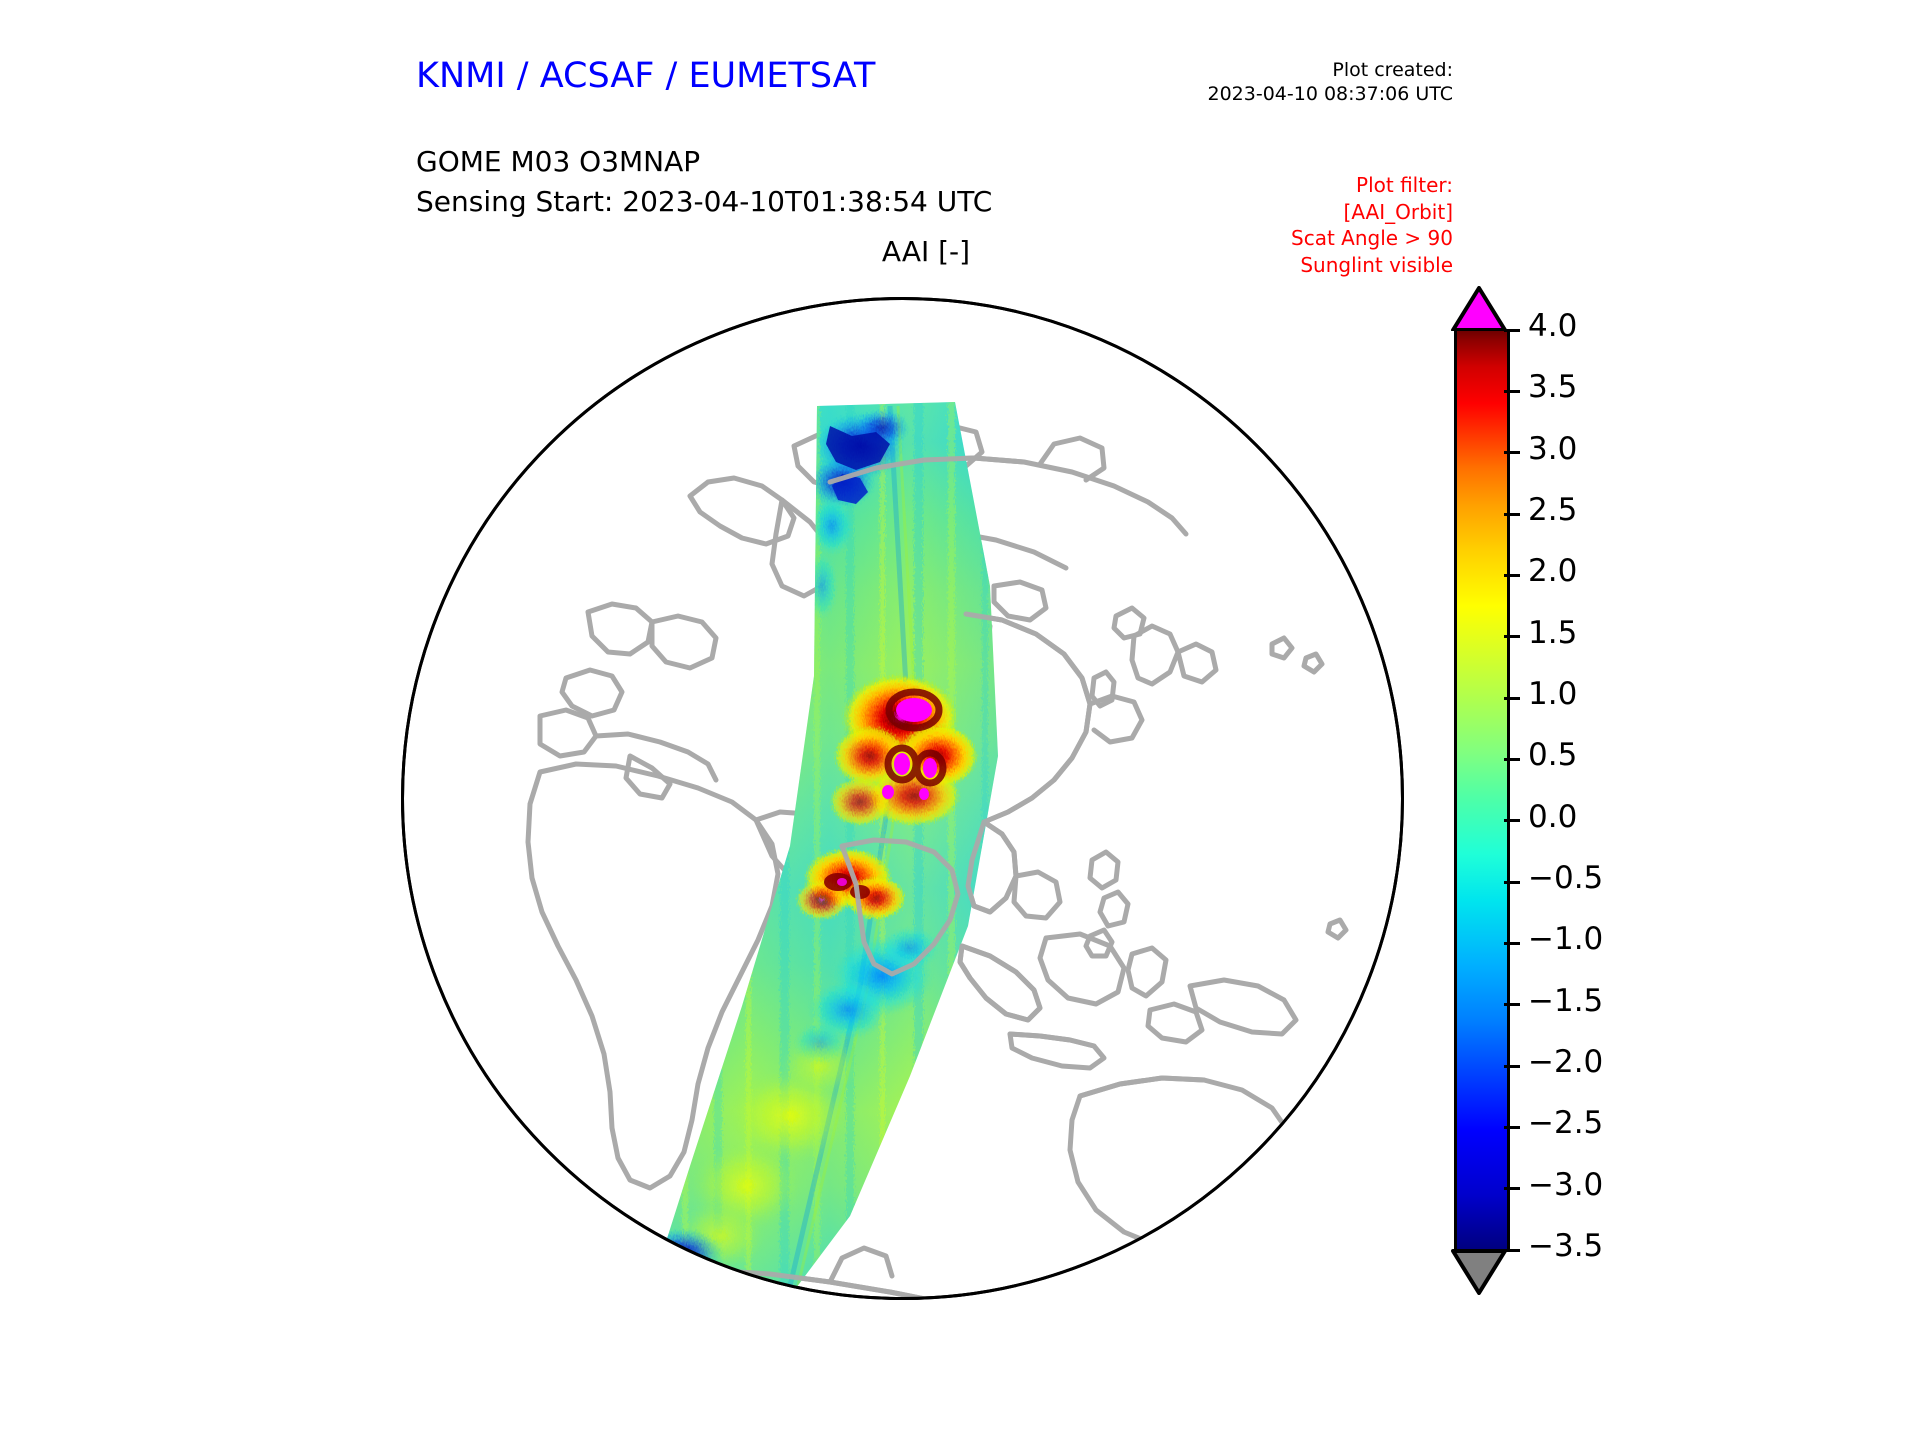  I want to click on plot-created-timestamp: 2023-04-10 08:37:06 UTC, so click(1330, 94).